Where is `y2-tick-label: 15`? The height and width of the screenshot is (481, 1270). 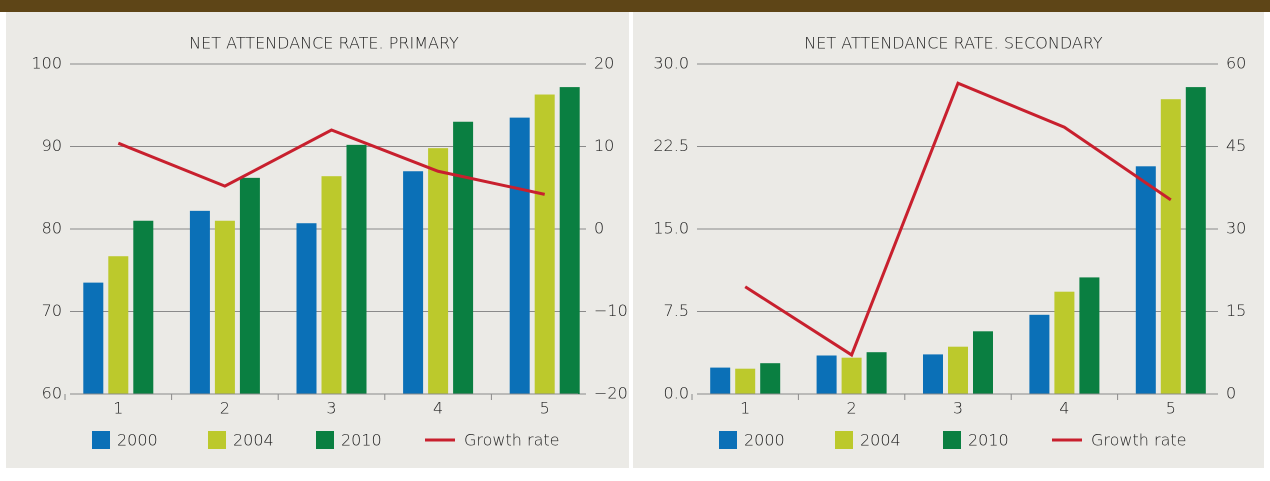
y2-tick-label: 15 is located at coordinates (1236, 310).